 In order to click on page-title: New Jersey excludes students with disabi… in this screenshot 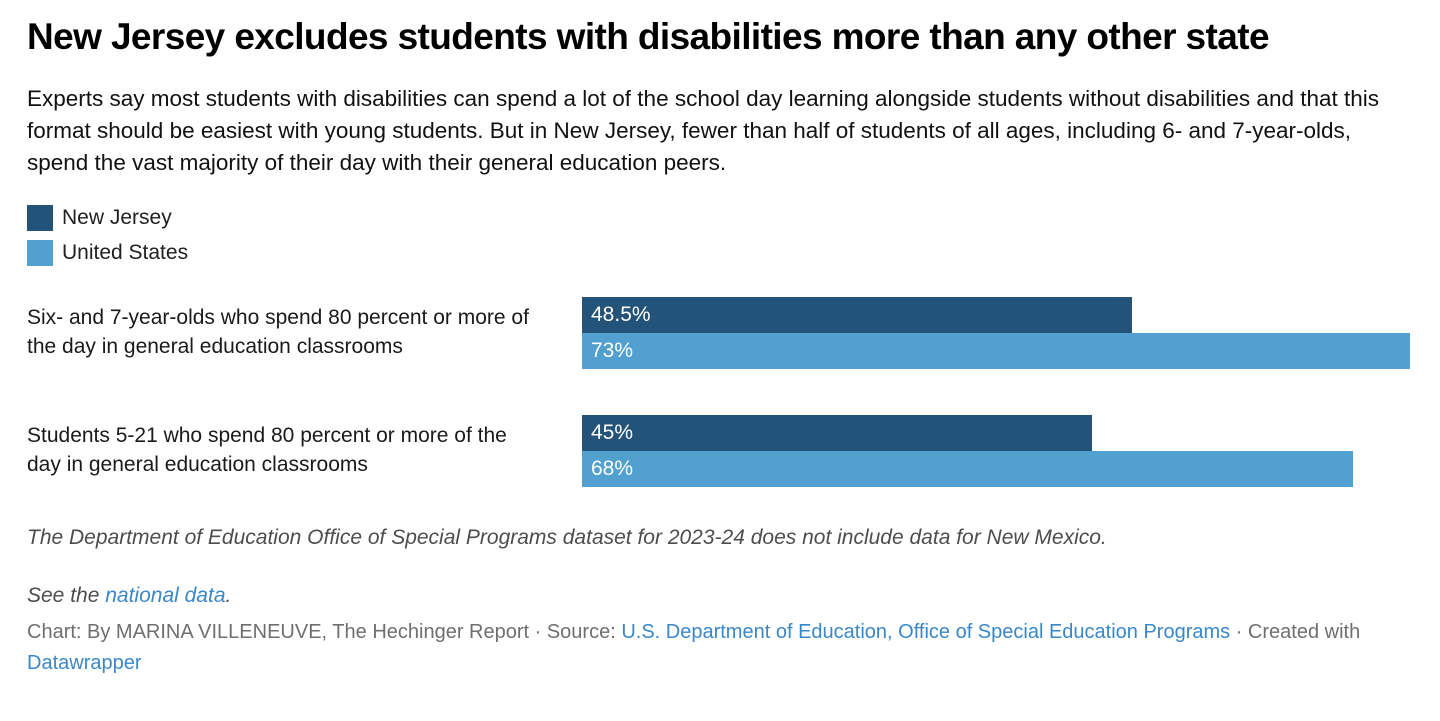, I will do `click(648, 36)`.